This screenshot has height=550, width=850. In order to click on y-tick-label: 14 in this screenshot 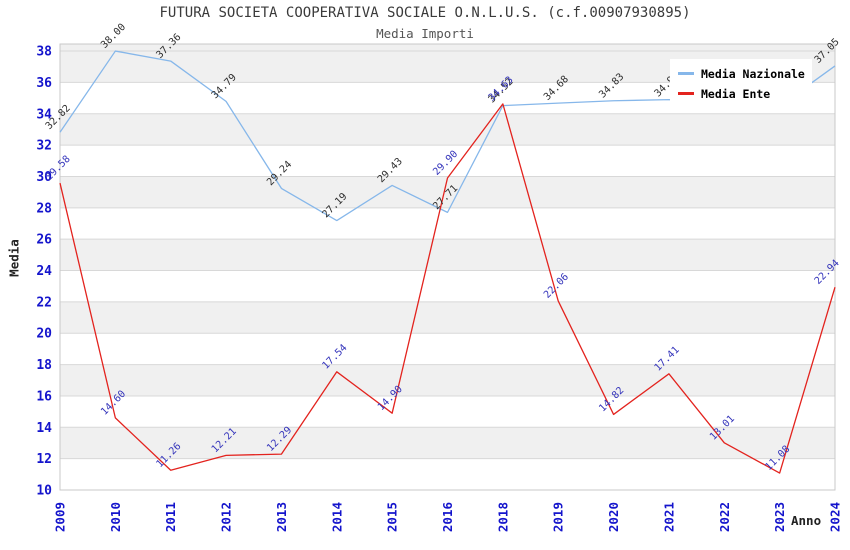, I will do `click(44, 428)`.